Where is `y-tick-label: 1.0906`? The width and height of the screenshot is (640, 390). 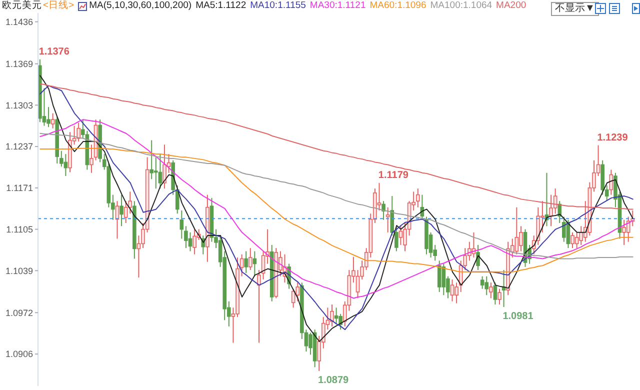
y-tick-label: 1.0906 is located at coordinates (19, 354).